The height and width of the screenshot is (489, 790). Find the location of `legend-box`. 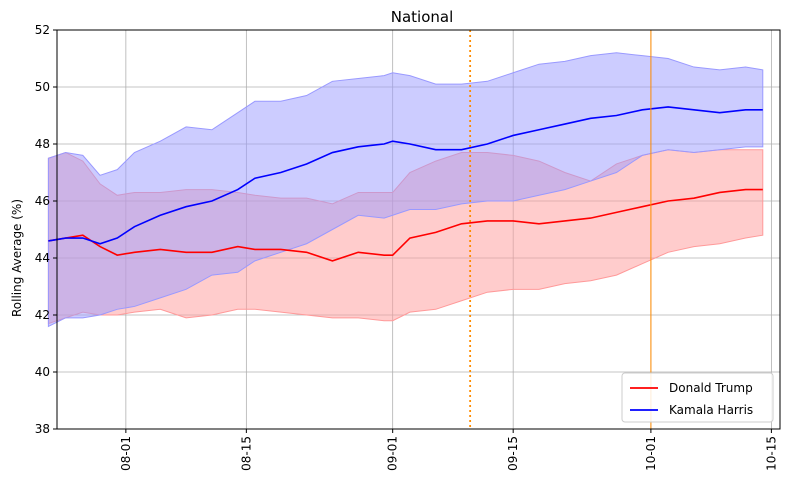

legend-box is located at coordinates (697, 397).